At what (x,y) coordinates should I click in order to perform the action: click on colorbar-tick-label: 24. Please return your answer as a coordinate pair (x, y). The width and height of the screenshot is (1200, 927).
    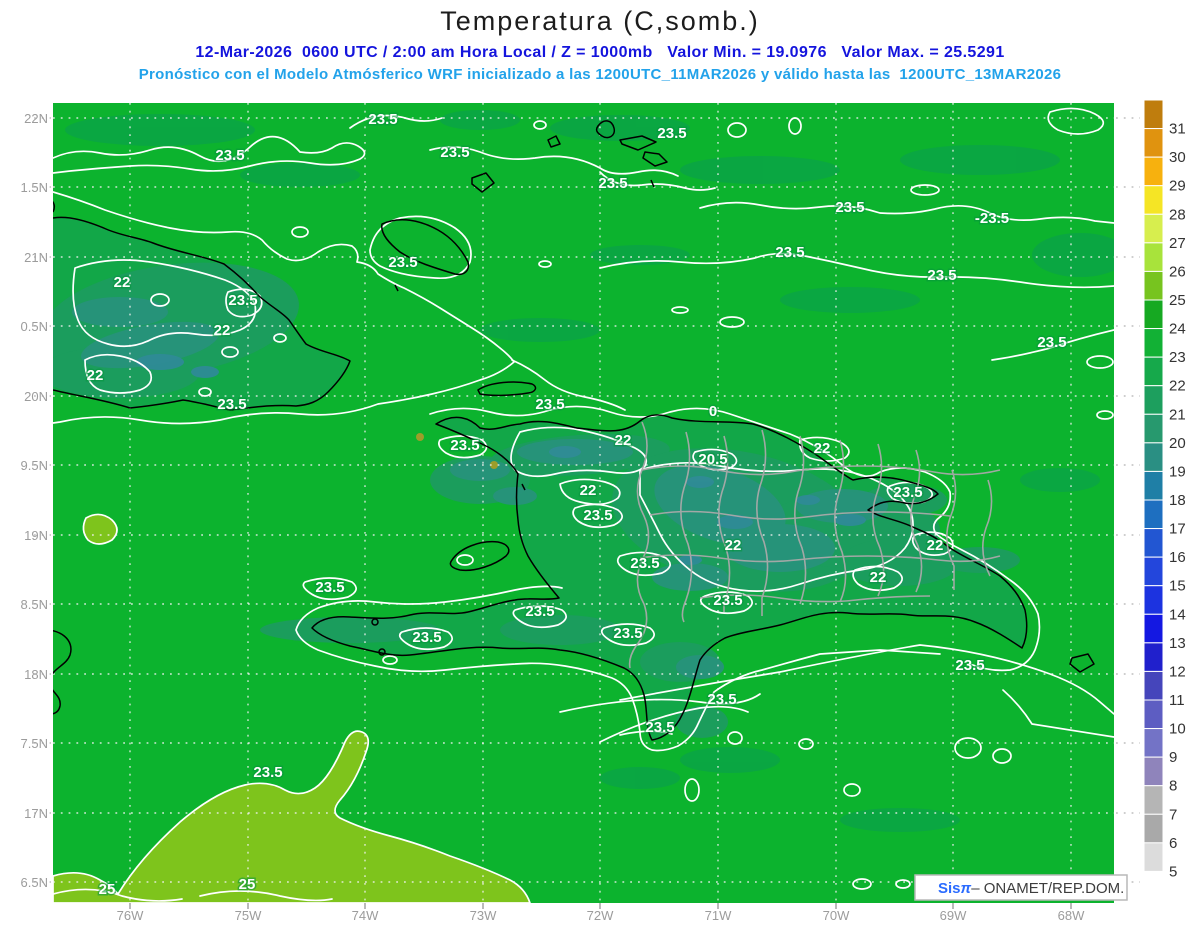
    Looking at the image, I should click on (1177, 329).